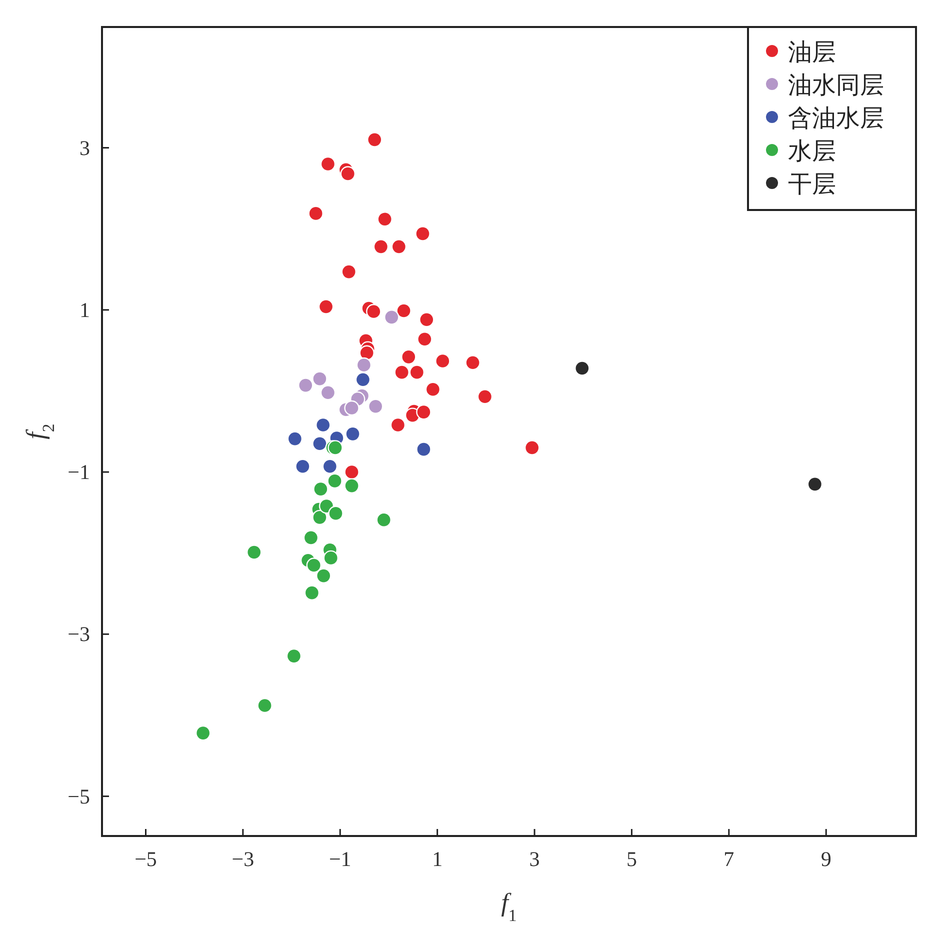  Describe the element at coordinates (826, 859) in the screenshot. I see `x-tick-label: 9` at that location.